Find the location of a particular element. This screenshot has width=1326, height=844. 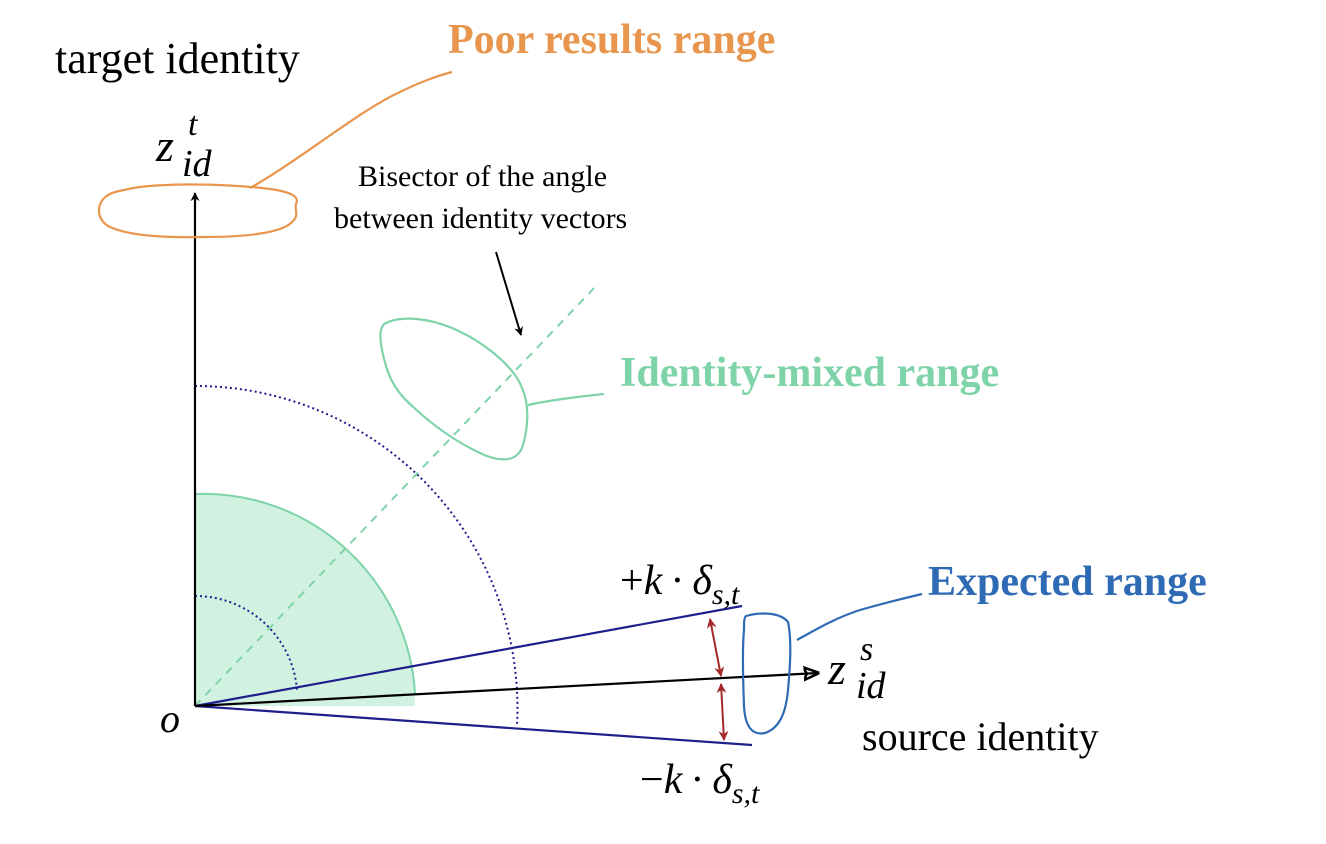

upper-bound-line is located at coordinates (468, 656).